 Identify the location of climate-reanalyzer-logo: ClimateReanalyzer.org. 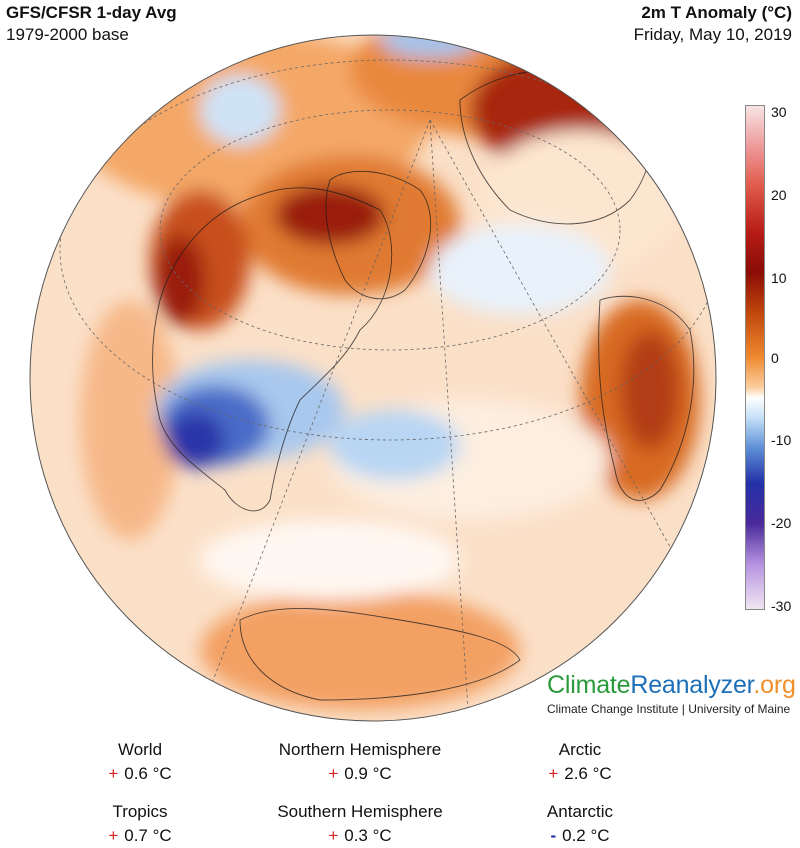
(671, 685).